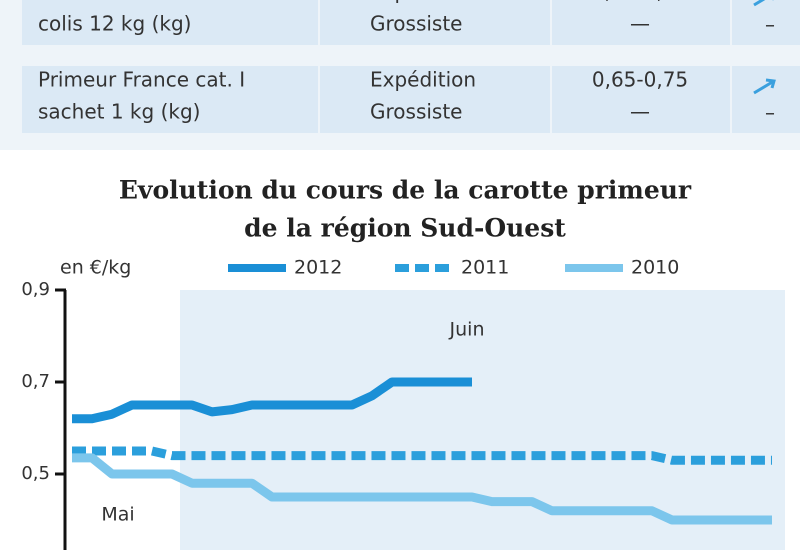 Image resolution: width=800 pixels, height=550 pixels. I want to click on annotation: Mai, so click(117, 515).